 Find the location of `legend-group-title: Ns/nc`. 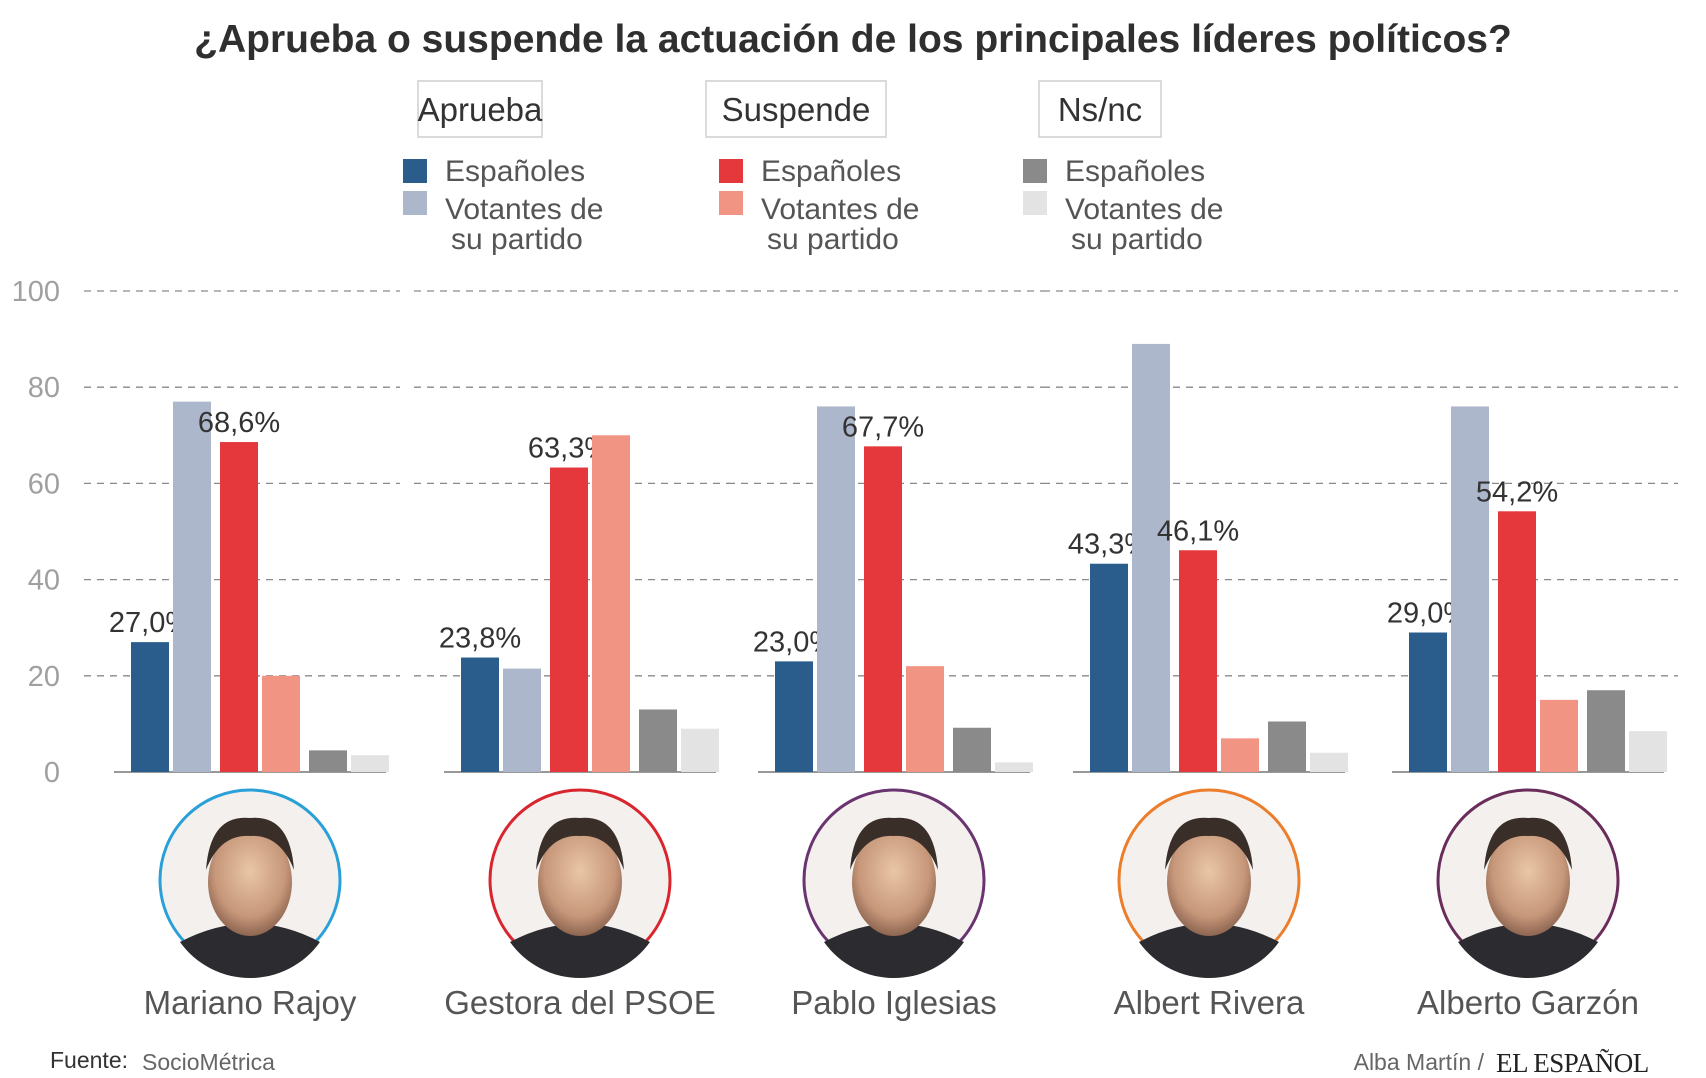

legend-group-title: Ns/nc is located at coordinates (1100, 109).